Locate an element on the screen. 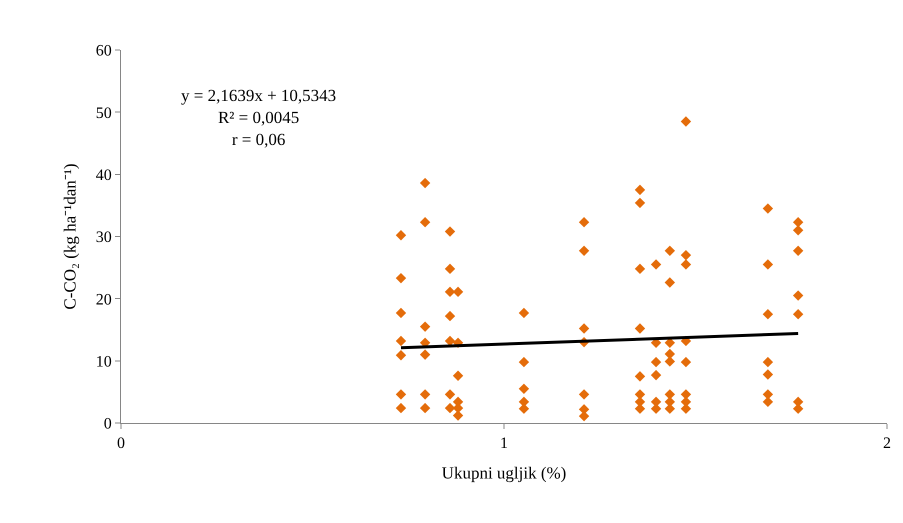  x-tick-label: 0 is located at coordinates (121, 443).